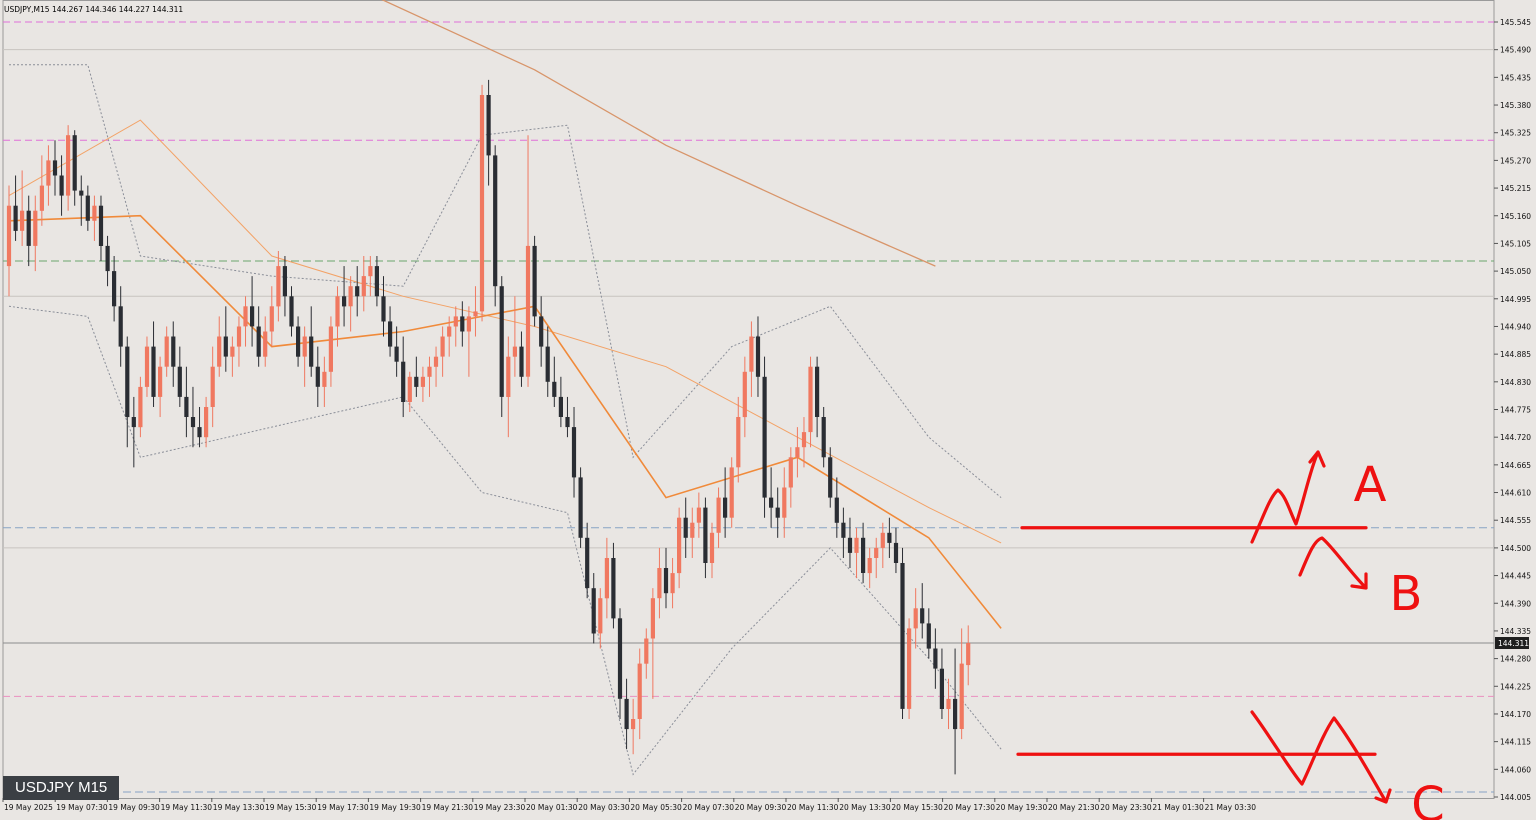 The image size is (1536, 820). I want to click on scenario-c-arrow, so click(1321, 757).